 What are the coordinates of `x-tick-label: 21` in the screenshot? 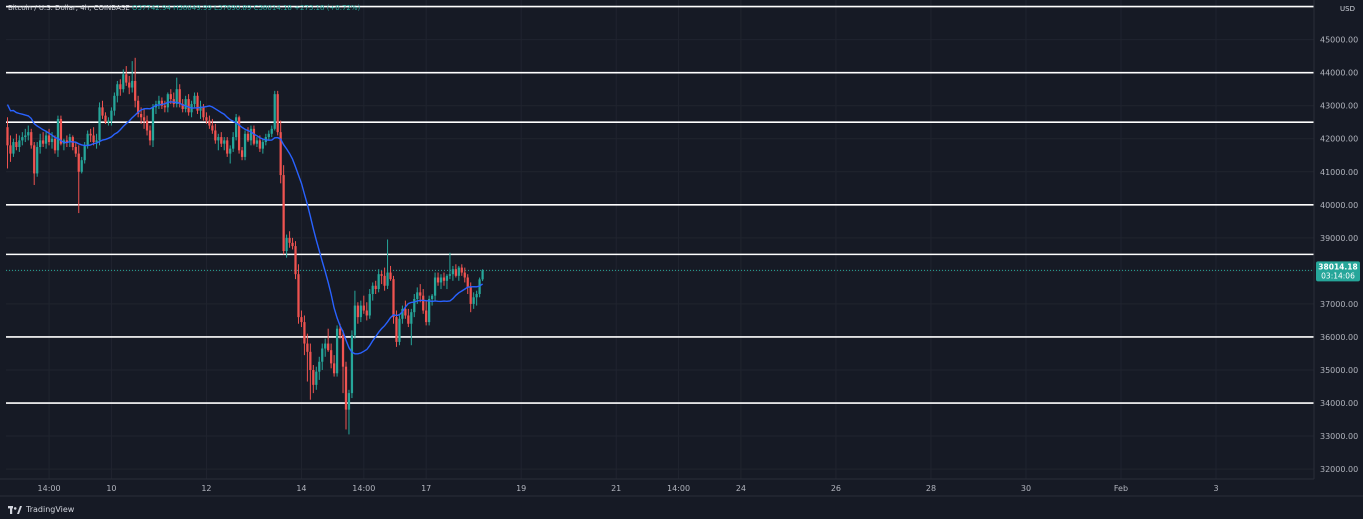 It's located at (616, 488).